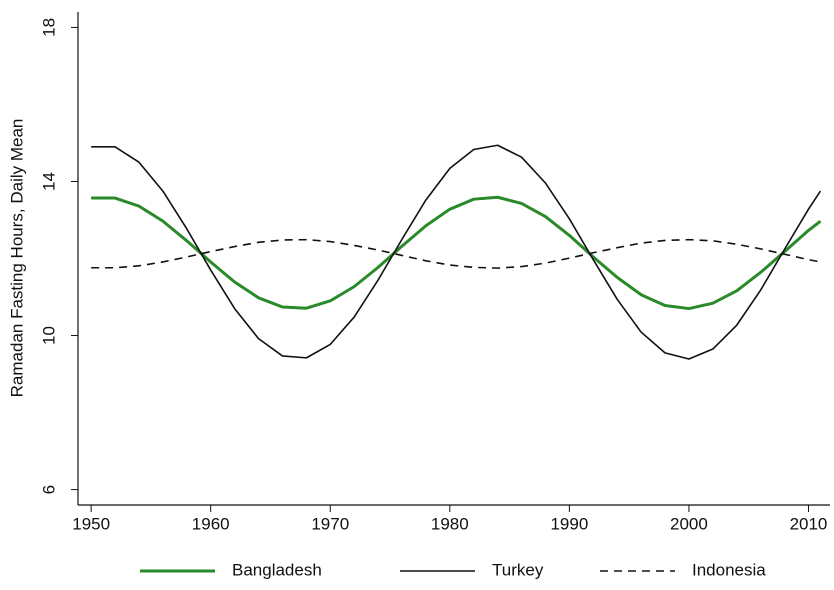 The width and height of the screenshot is (834, 590). What do you see at coordinates (729, 569) in the screenshot?
I see `legend-label: Indonesia` at bounding box center [729, 569].